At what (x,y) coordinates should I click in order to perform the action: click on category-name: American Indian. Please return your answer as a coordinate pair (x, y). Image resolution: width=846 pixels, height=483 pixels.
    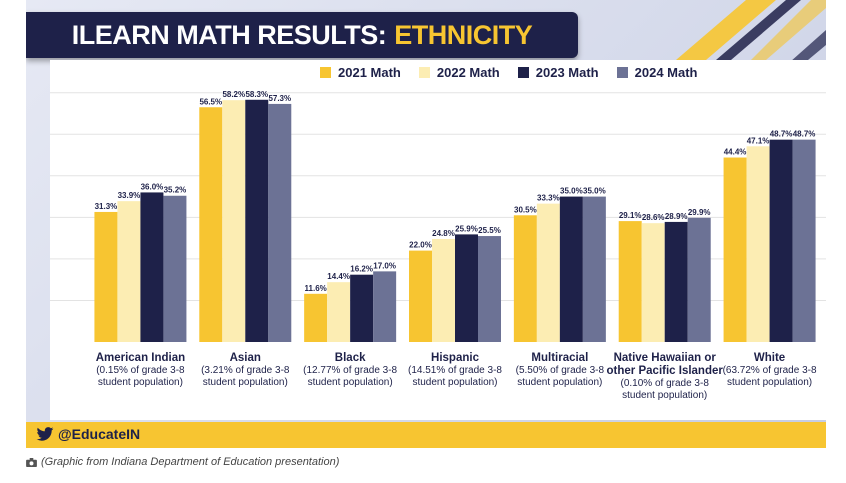
    Looking at the image, I should click on (140, 358).